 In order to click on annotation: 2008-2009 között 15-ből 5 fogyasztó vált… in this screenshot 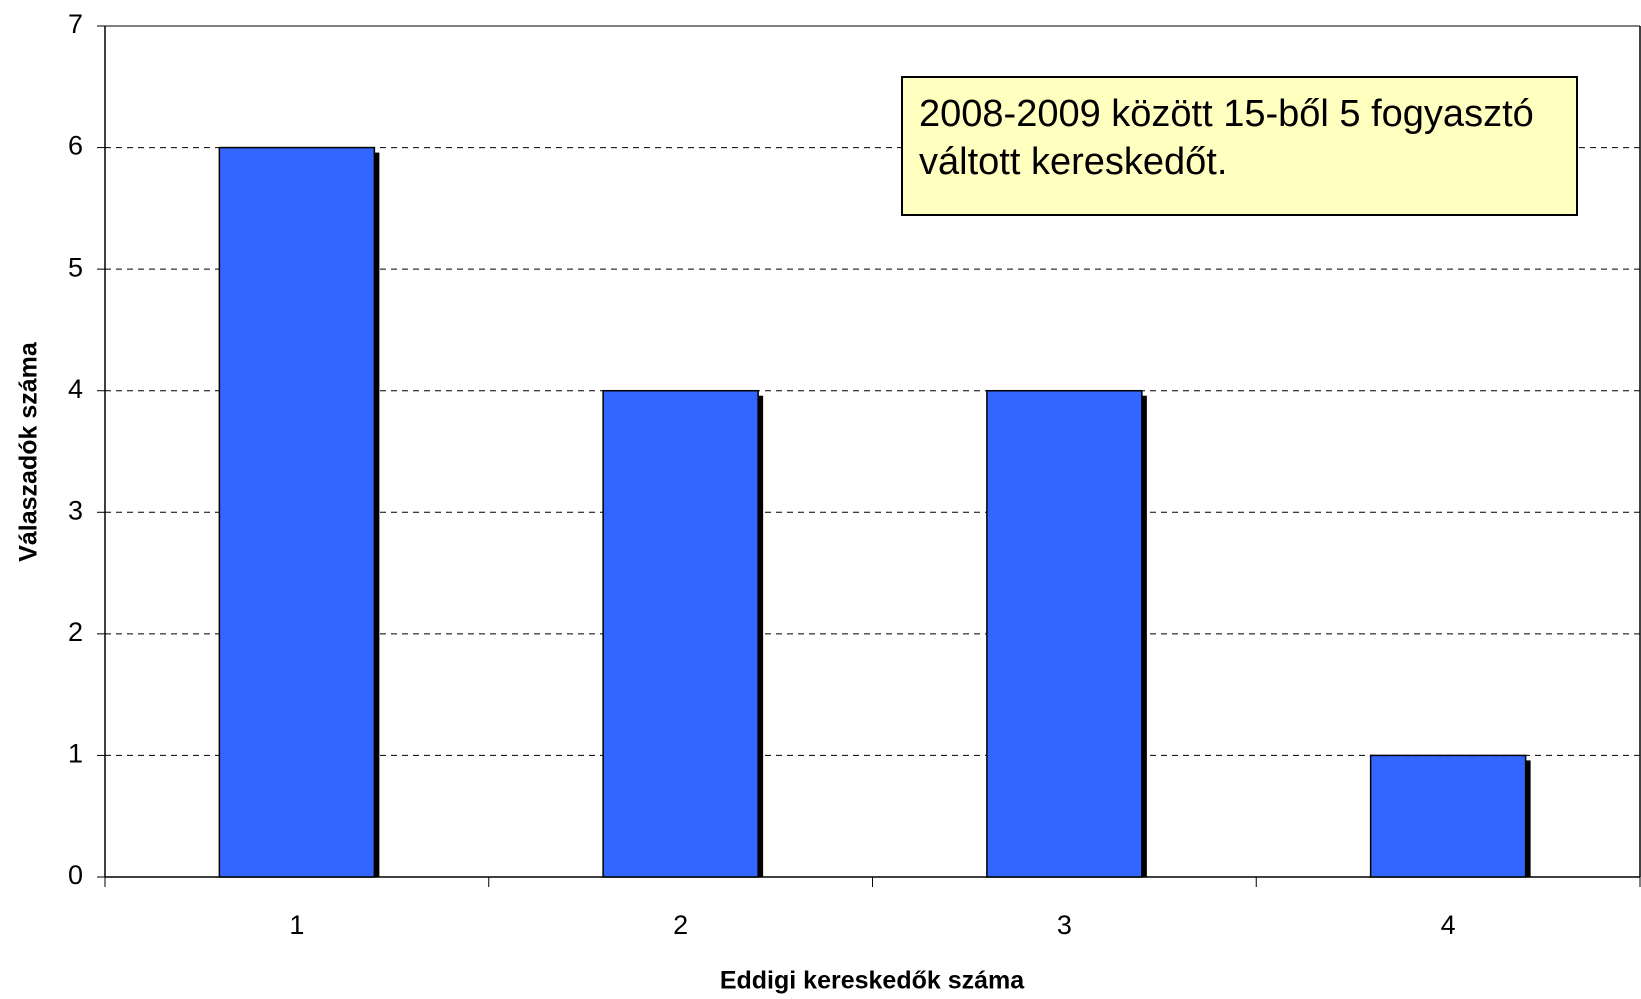, I will do `click(1239, 146)`.